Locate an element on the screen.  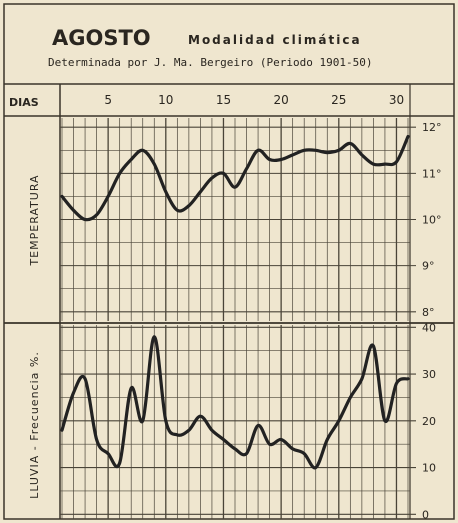
day-tick-label: 30 is located at coordinates (396, 100).